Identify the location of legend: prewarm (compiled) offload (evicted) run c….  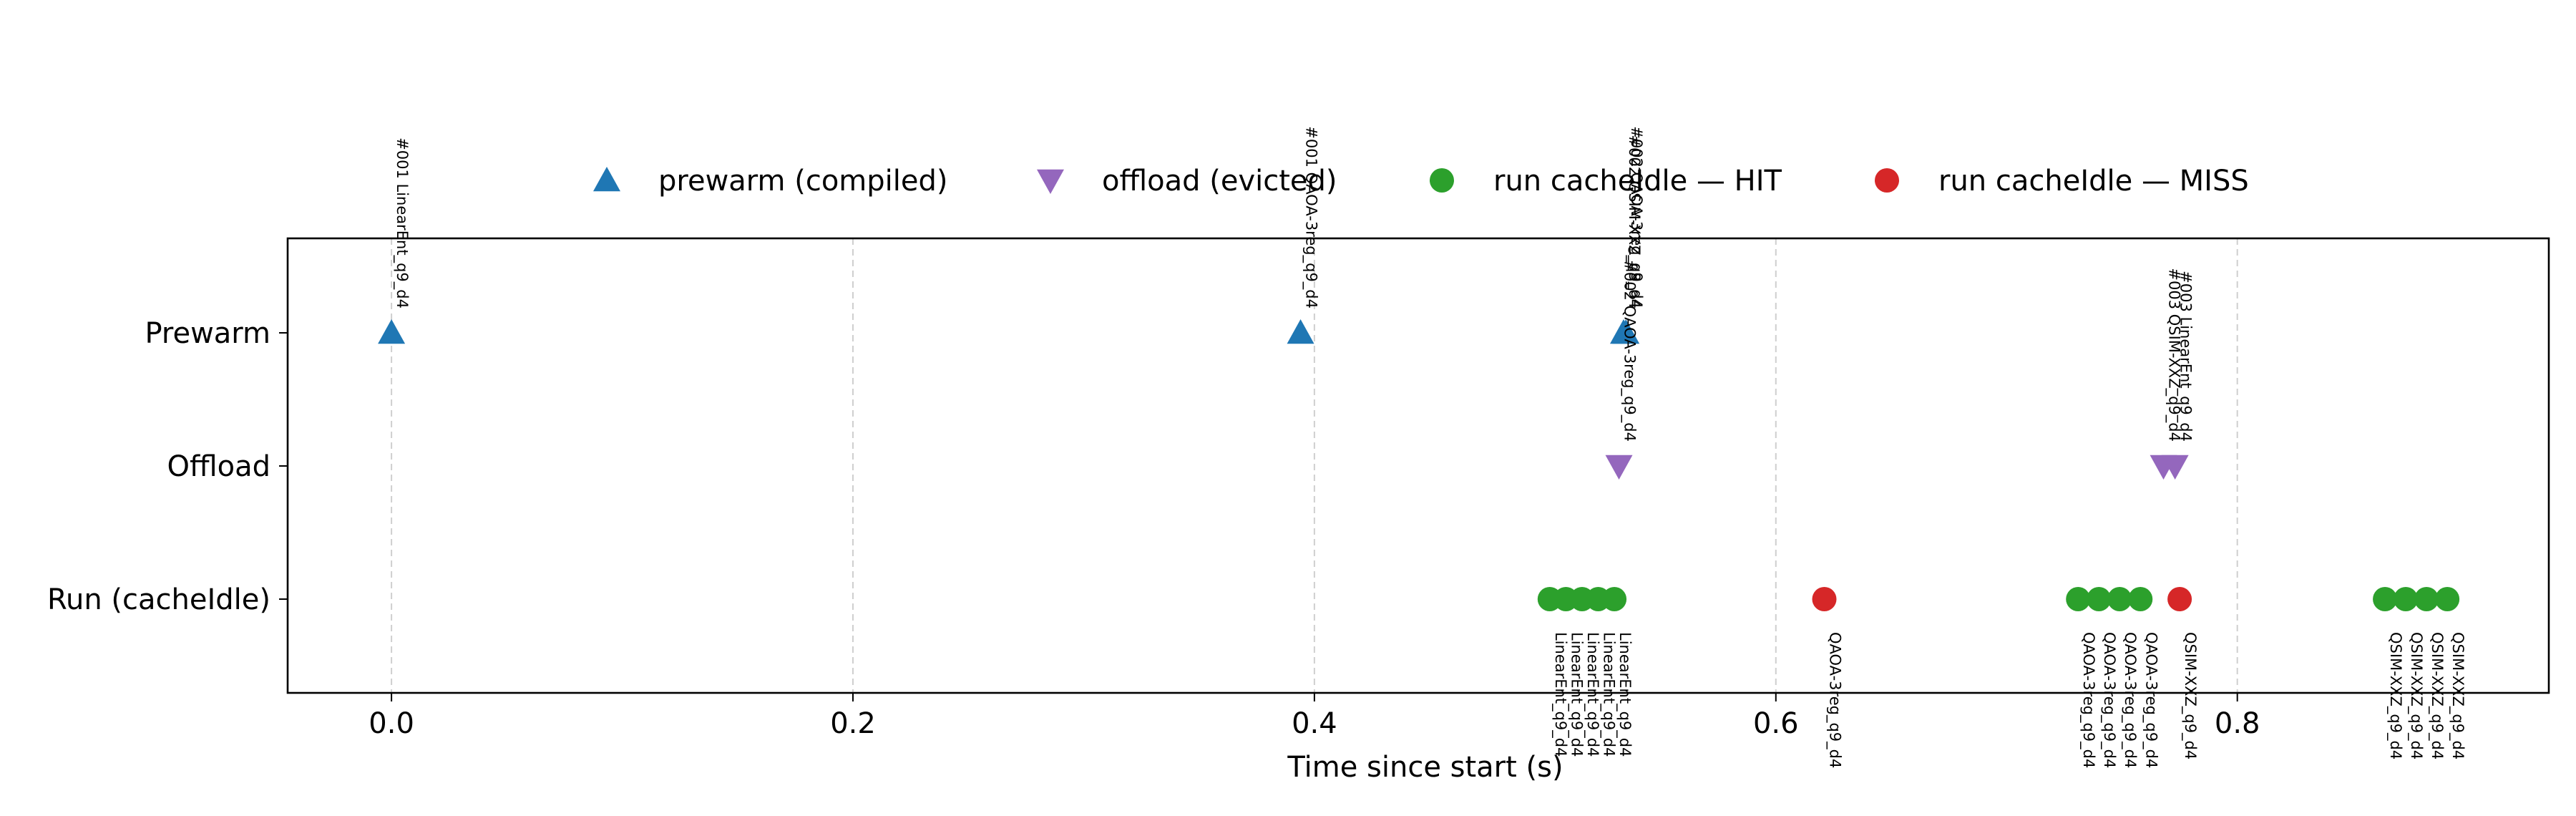
(1421, 181).